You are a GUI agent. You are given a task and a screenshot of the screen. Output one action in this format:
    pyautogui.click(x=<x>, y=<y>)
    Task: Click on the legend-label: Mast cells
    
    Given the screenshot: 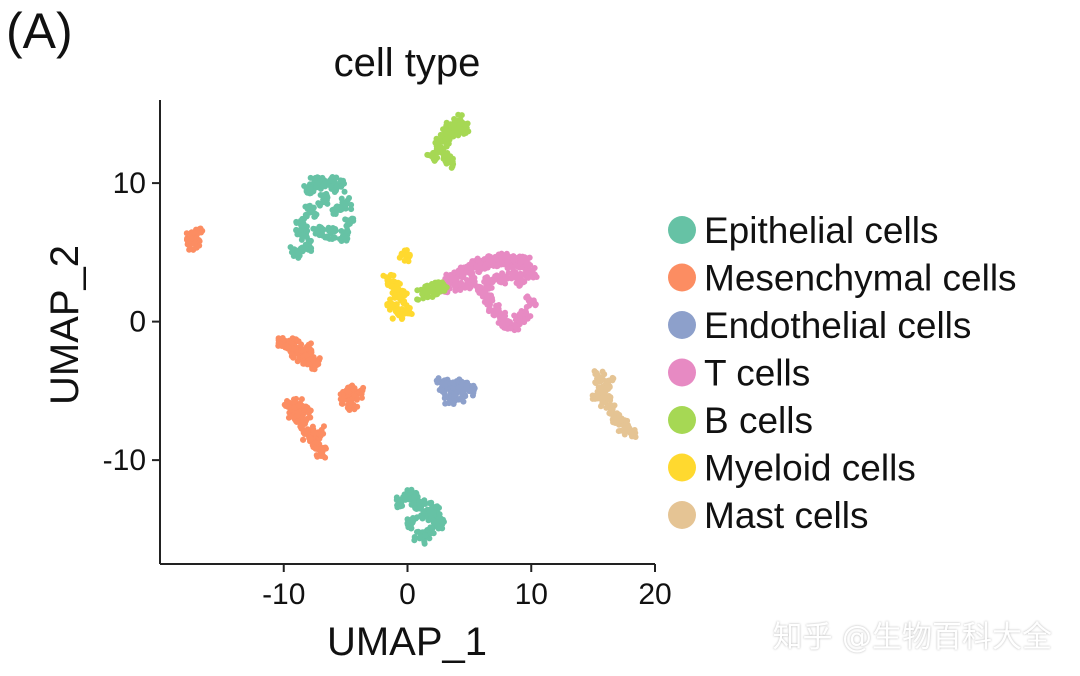 What is the action you would take?
    pyautogui.click(x=786, y=515)
    